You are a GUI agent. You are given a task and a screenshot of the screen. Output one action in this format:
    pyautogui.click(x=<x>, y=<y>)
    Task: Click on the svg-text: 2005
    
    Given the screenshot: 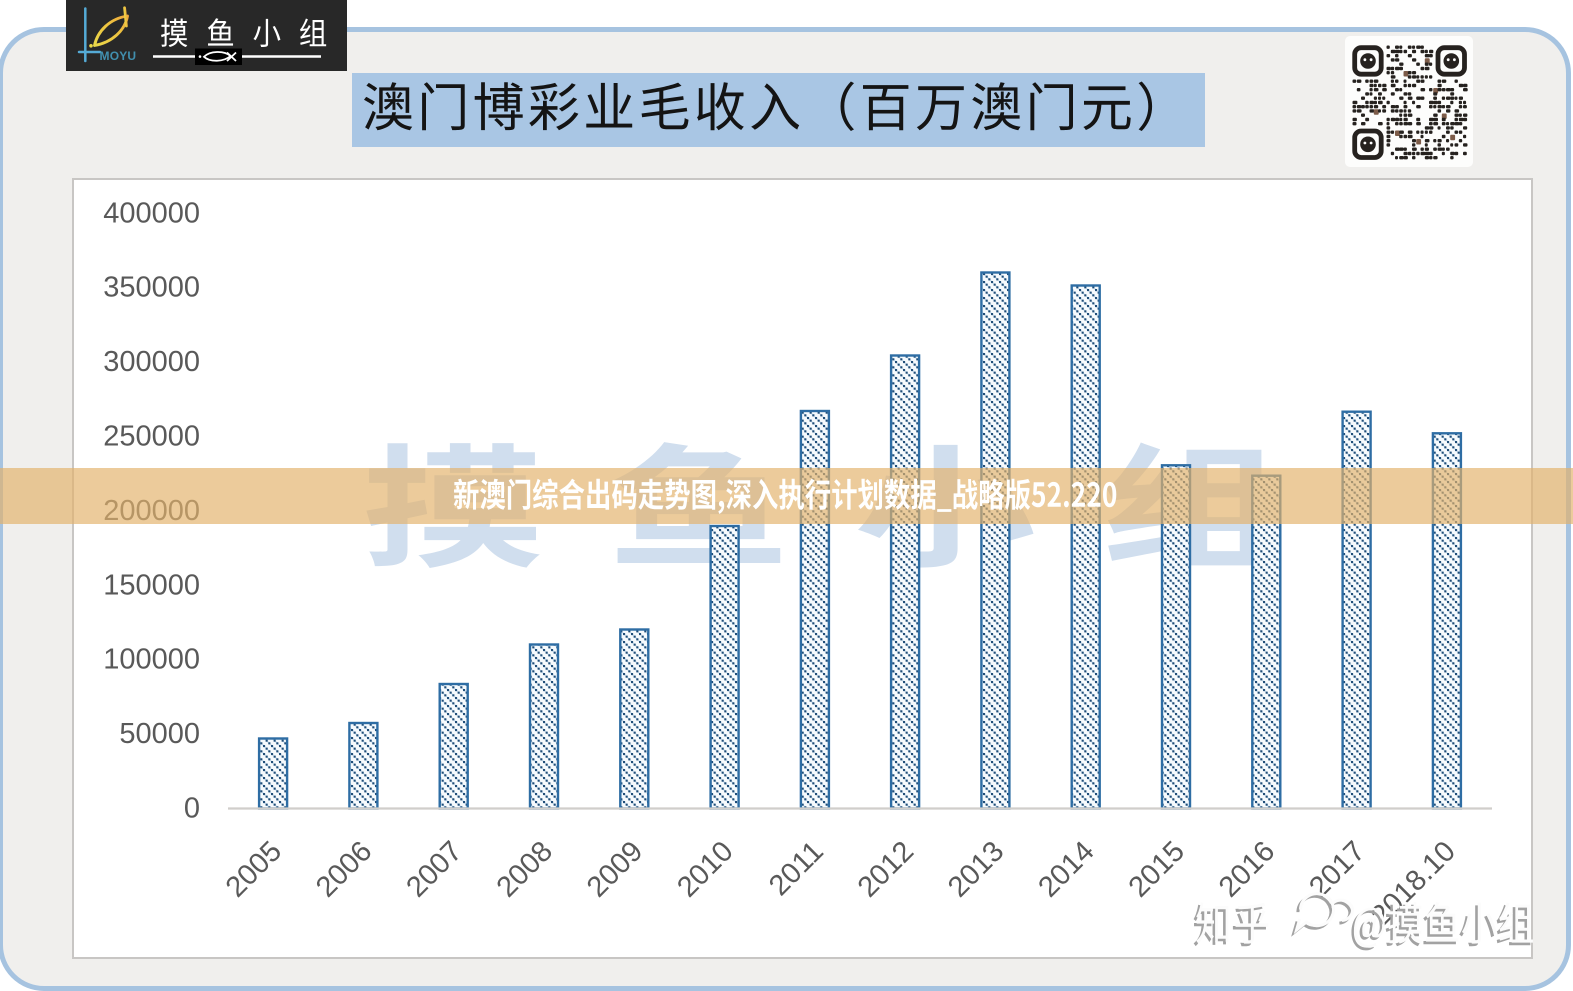 What is the action you would take?
    pyautogui.click(x=254, y=869)
    